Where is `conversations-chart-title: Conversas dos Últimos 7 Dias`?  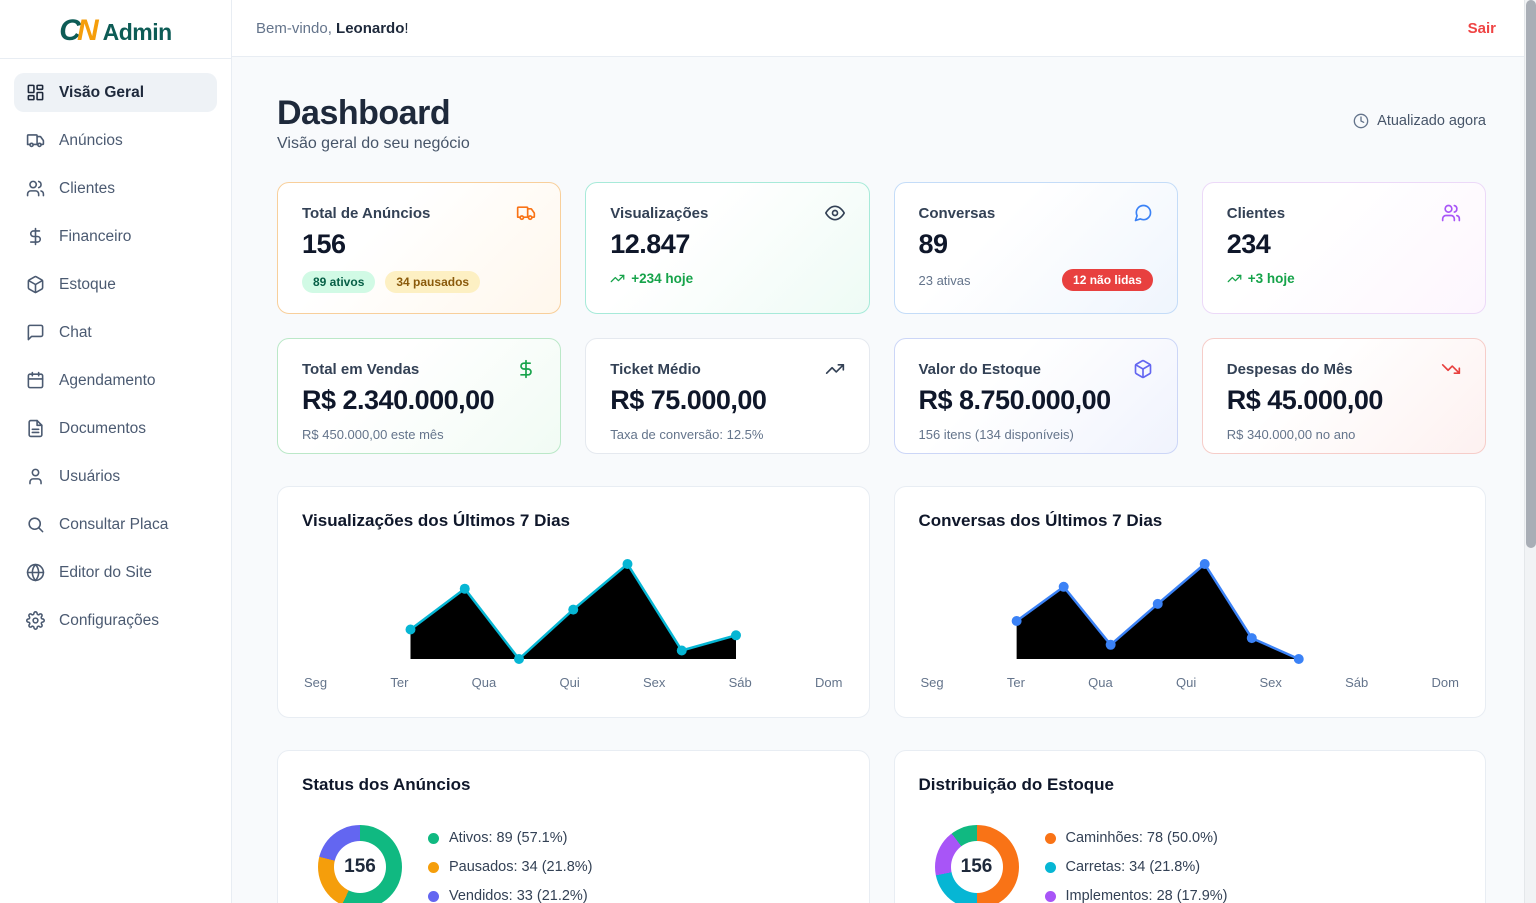
conversations-chart-title: Conversas dos Últimos 7 Dias is located at coordinates (1040, 520).